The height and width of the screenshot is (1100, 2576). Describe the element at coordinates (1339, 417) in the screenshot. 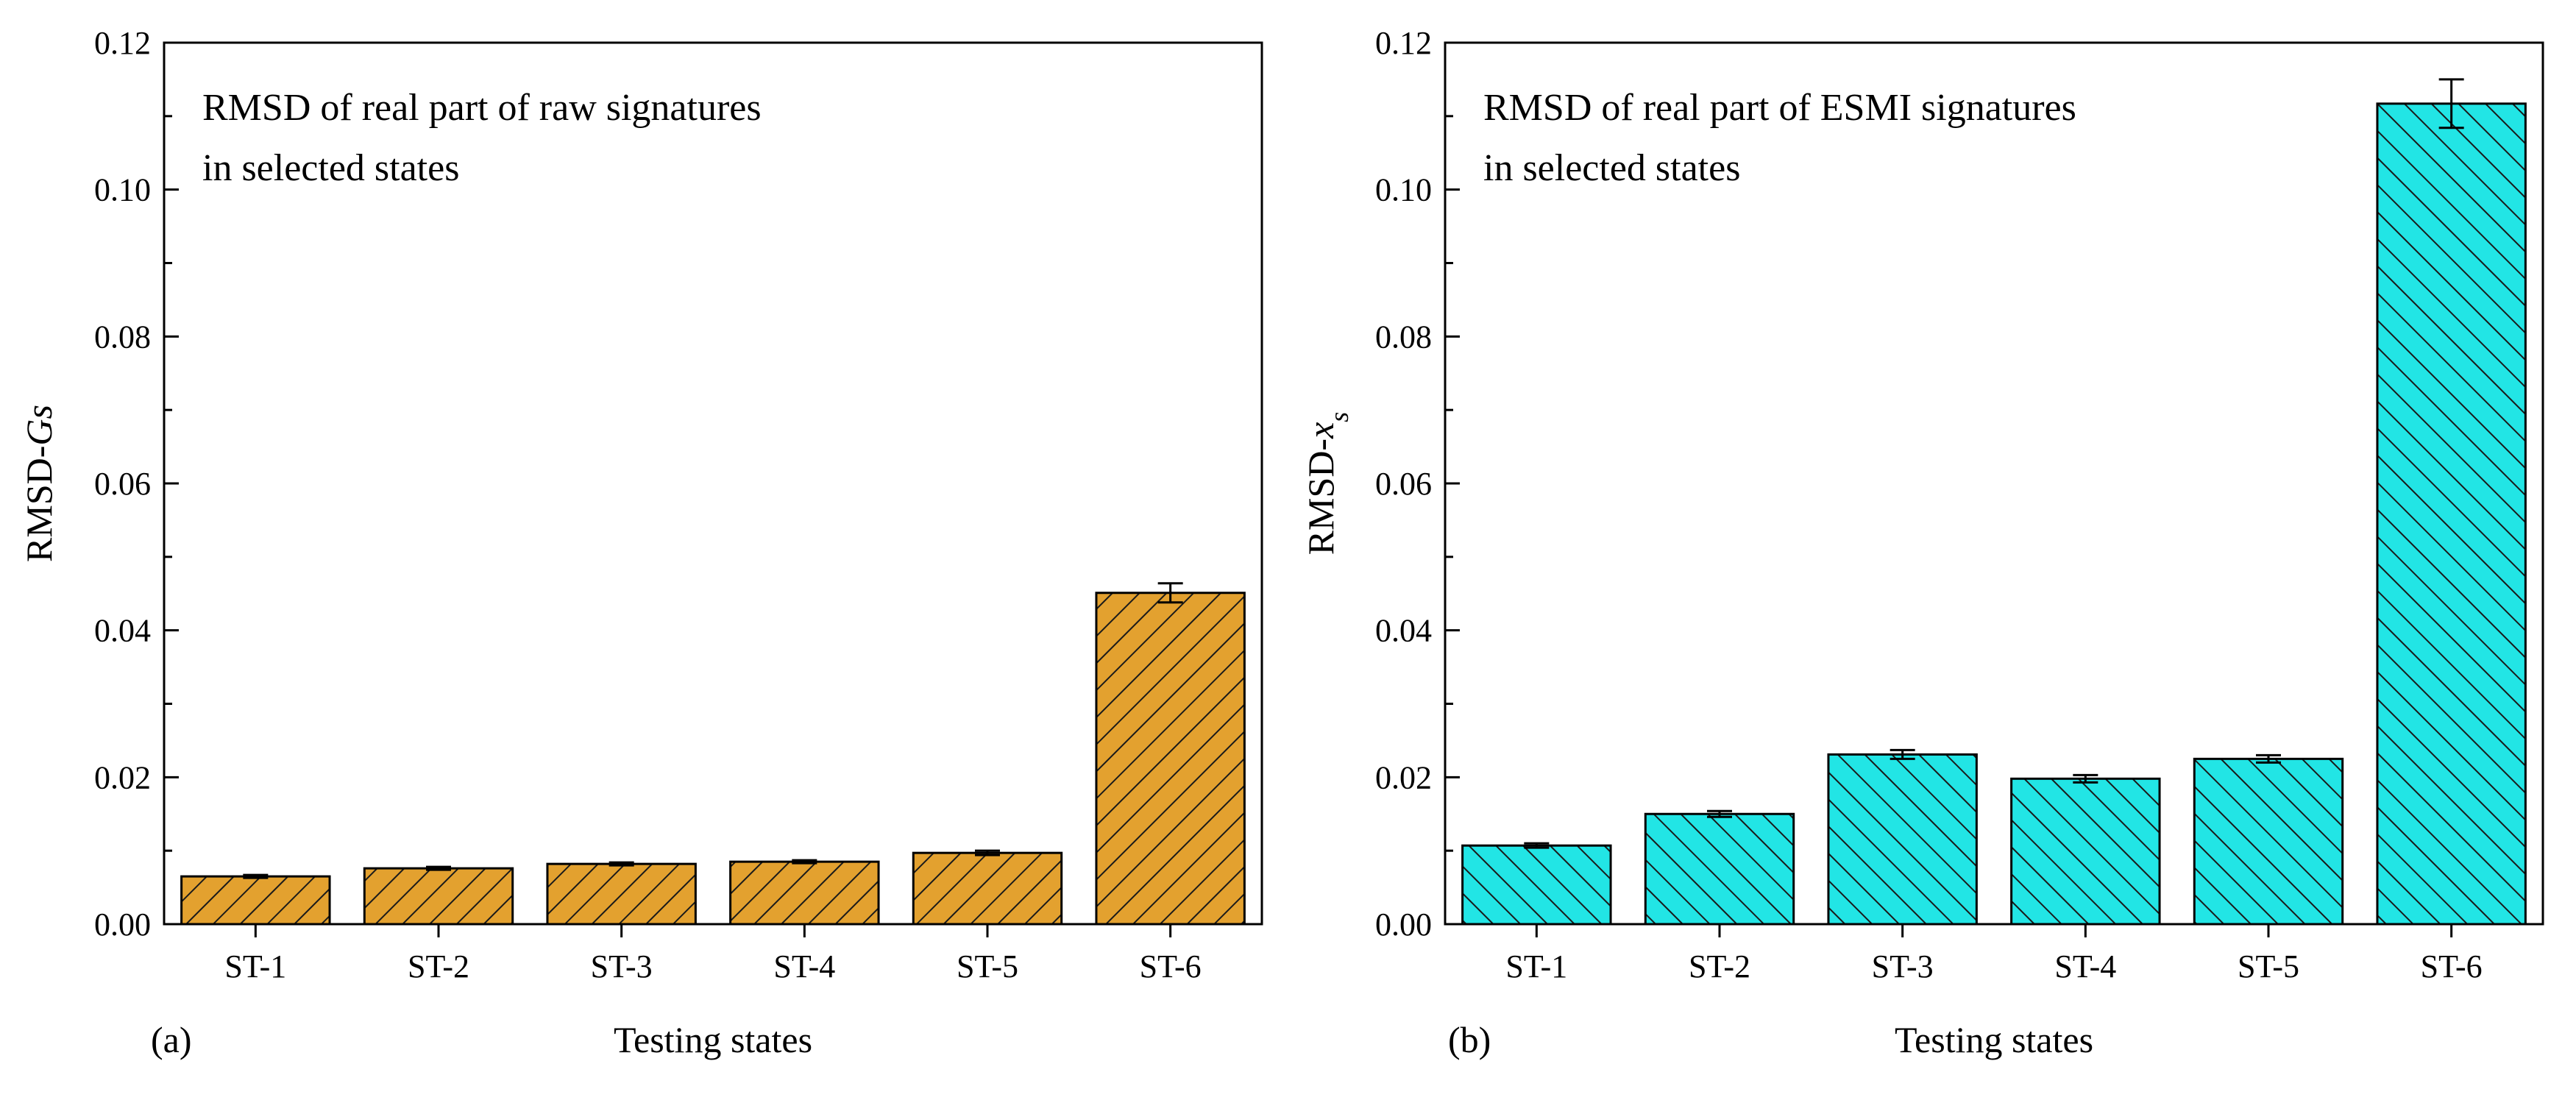

I see `y-axis-title-subscript-b: s` at that location.